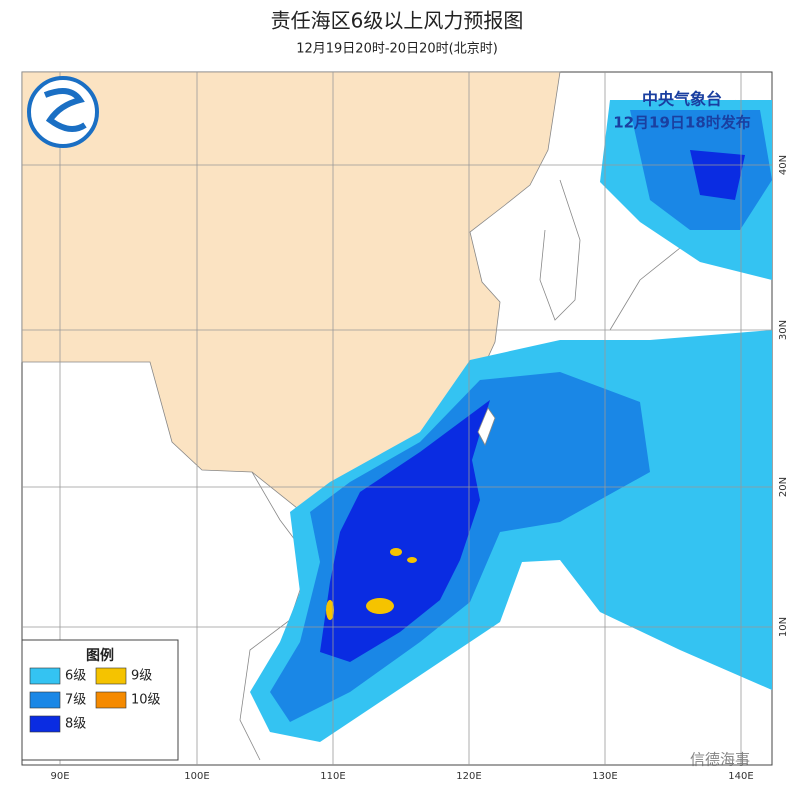 Image resolution: width=795 pixels, height=793 pixels. Describe the element at coordinates (682, 123) in the screenshot. I see `issue-time: 12月19日18时发布` at that location.